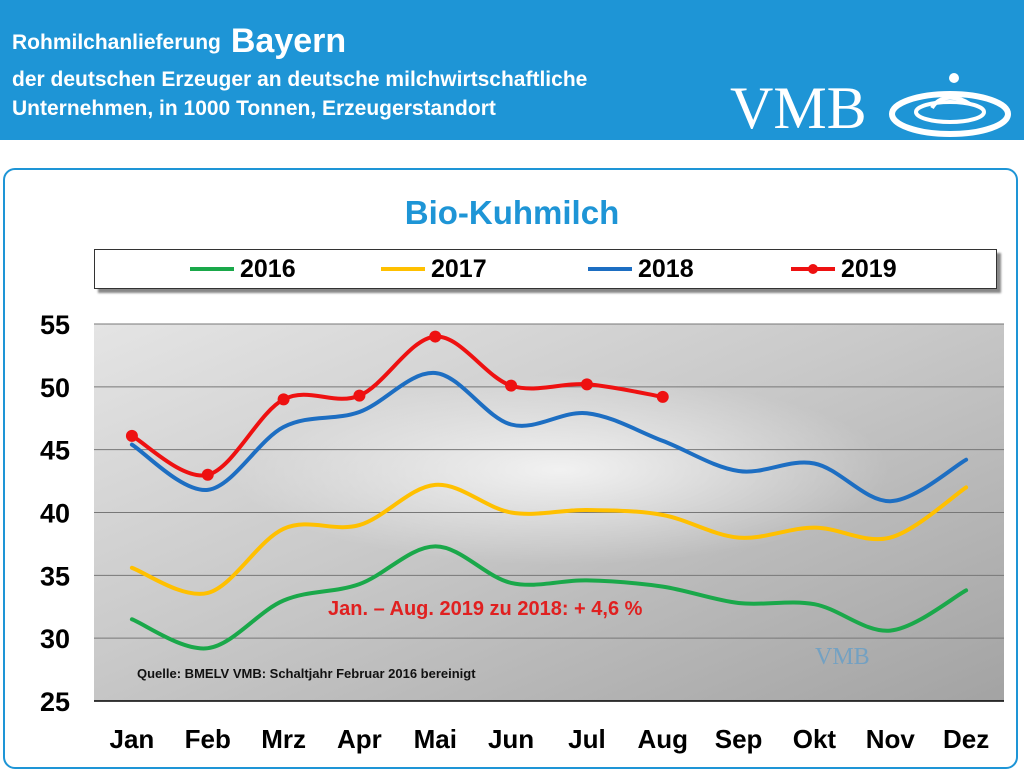  Describe the element at coordinates (459, 268) in the screenshot. I see `legend-label-2017: 2017` at that location.